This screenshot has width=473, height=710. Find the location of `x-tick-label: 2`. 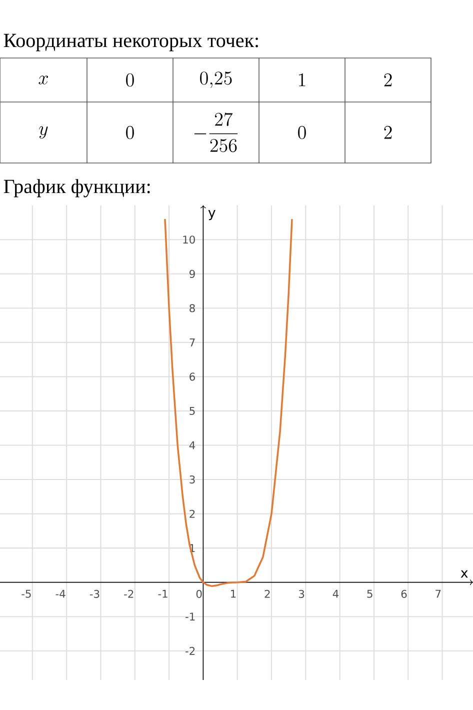

x-tick-label: 2 is located at coordinates (267, 594).